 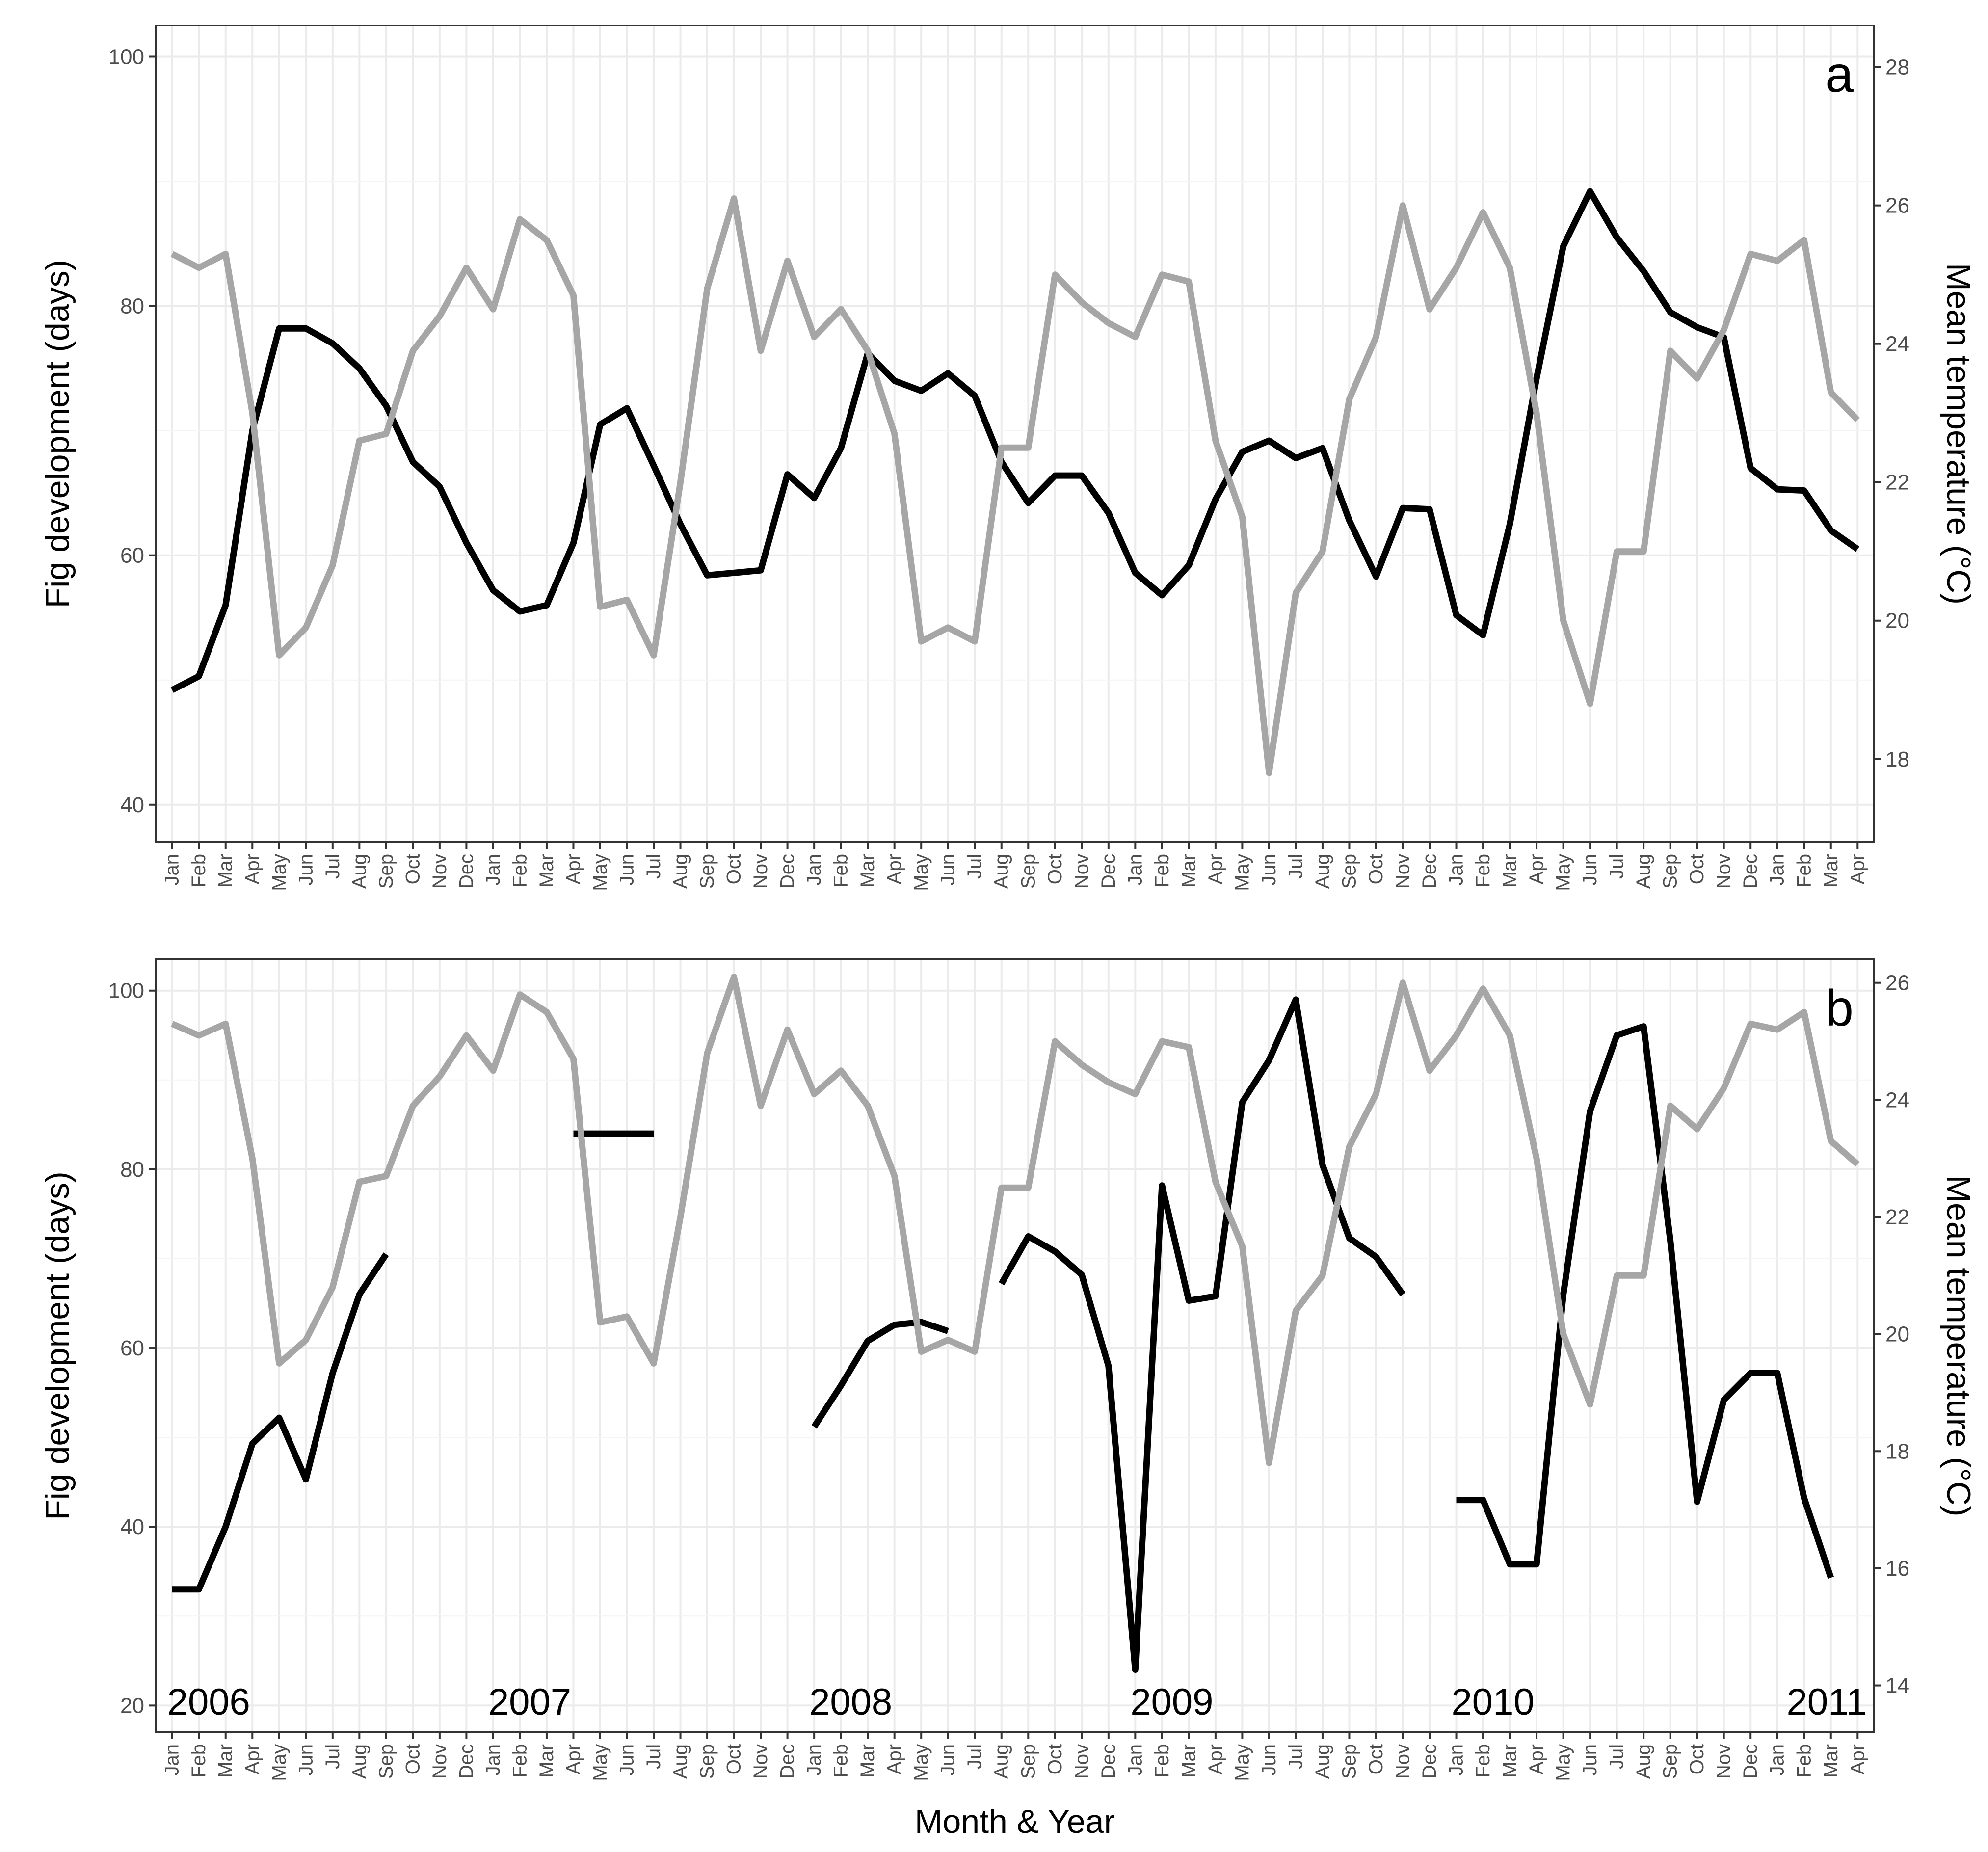 I want to click on panel-a-y-tick-label: 40, so click(x=132, y=805).